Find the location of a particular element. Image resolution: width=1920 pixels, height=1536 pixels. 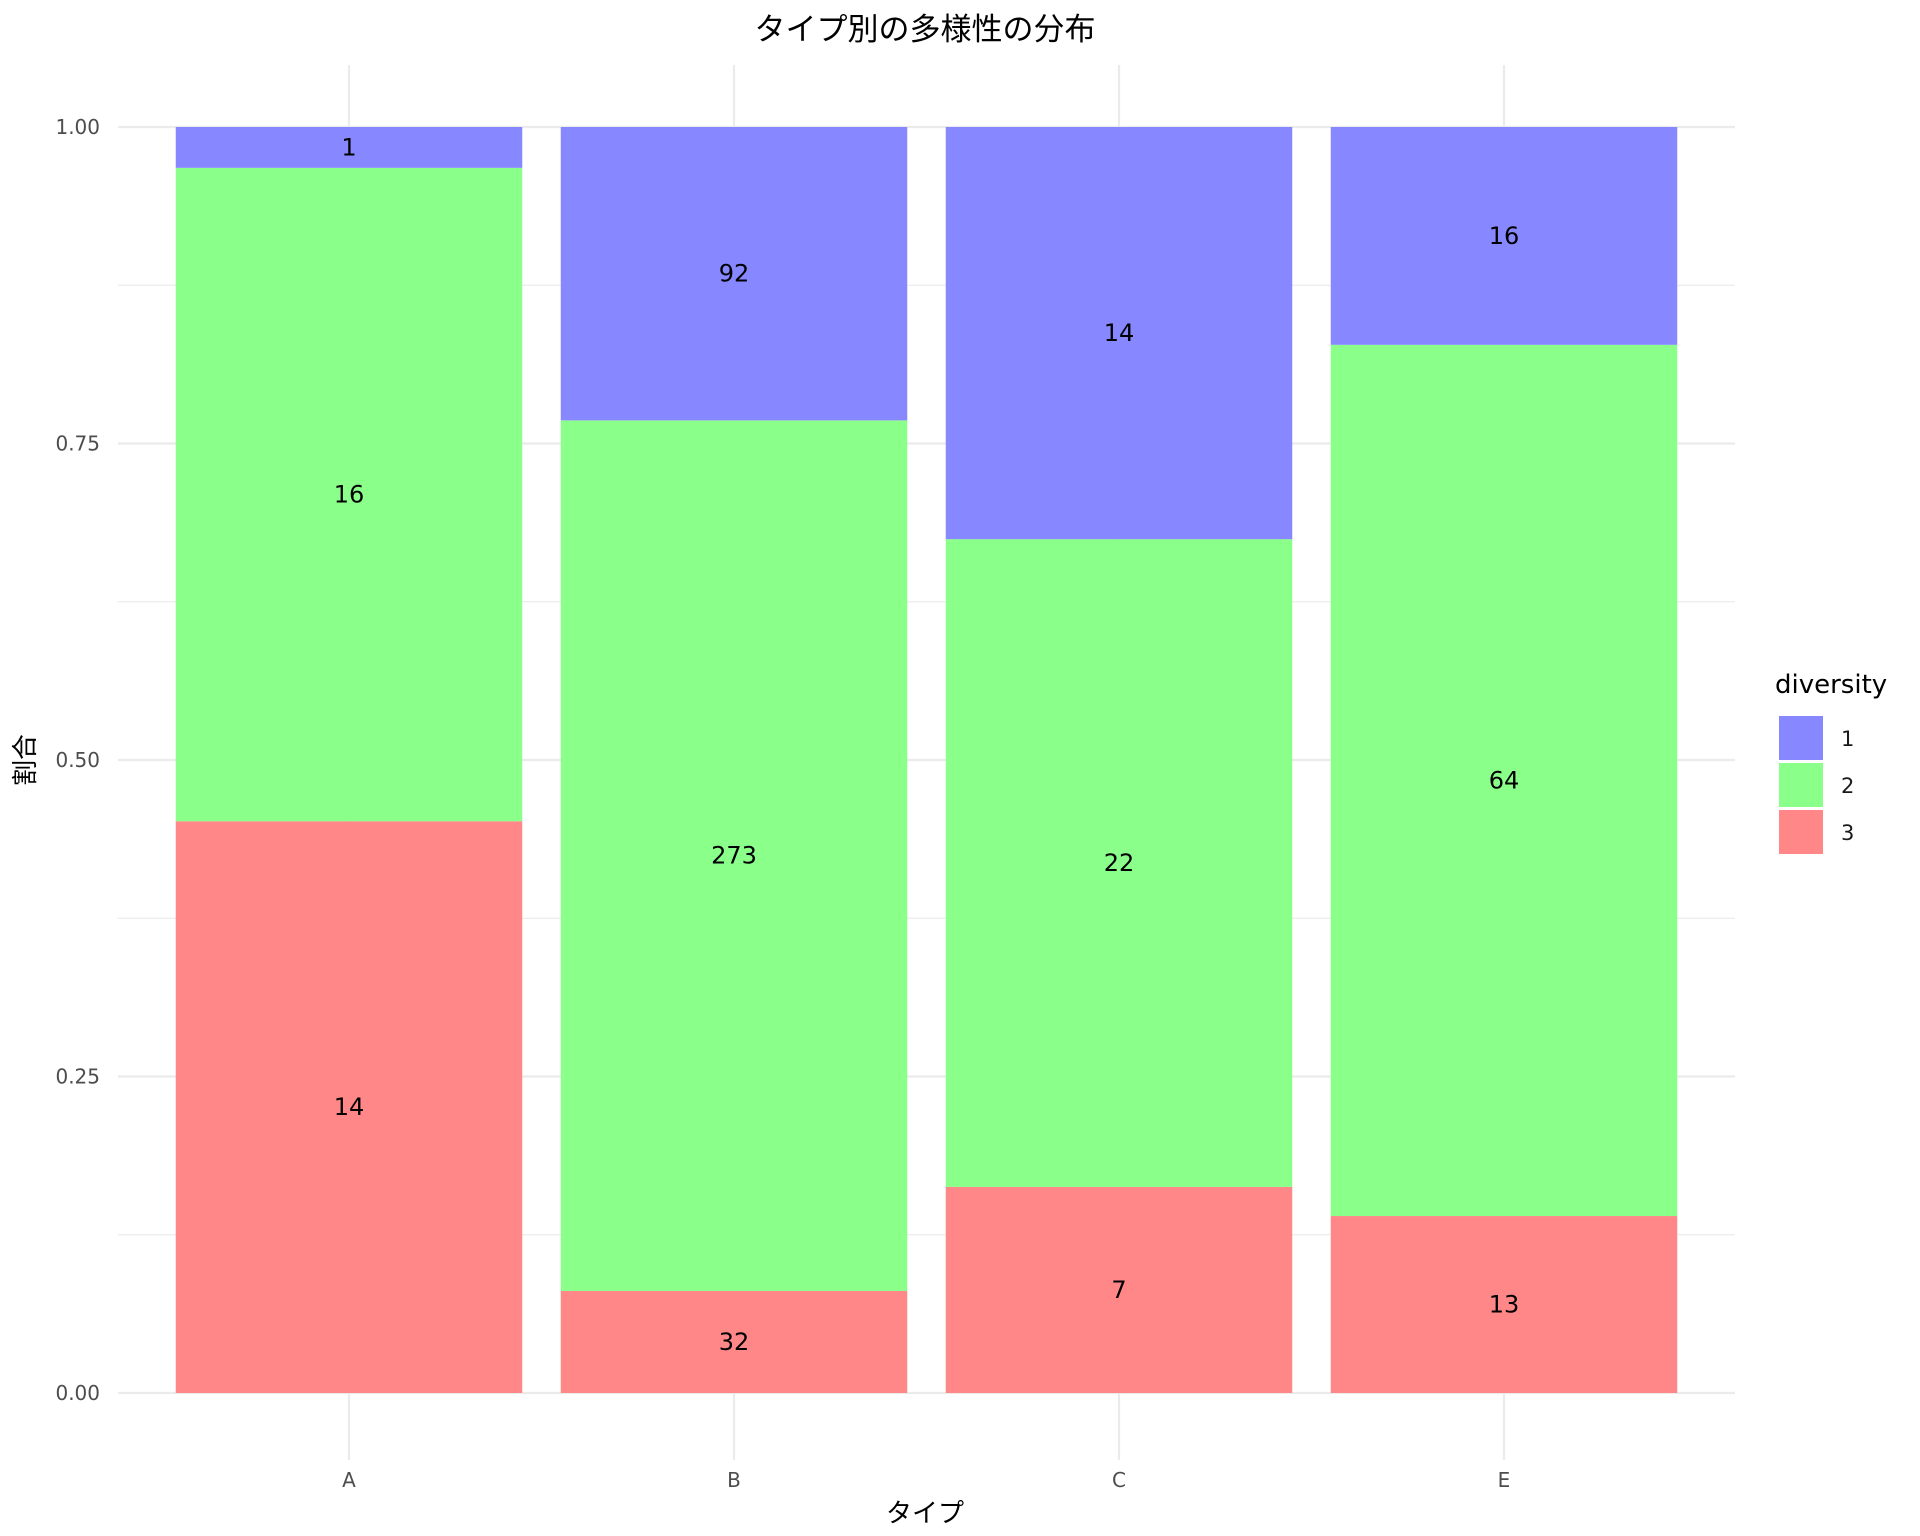

legend-items: 1 2 3 is located at coordinates (1816, 785).